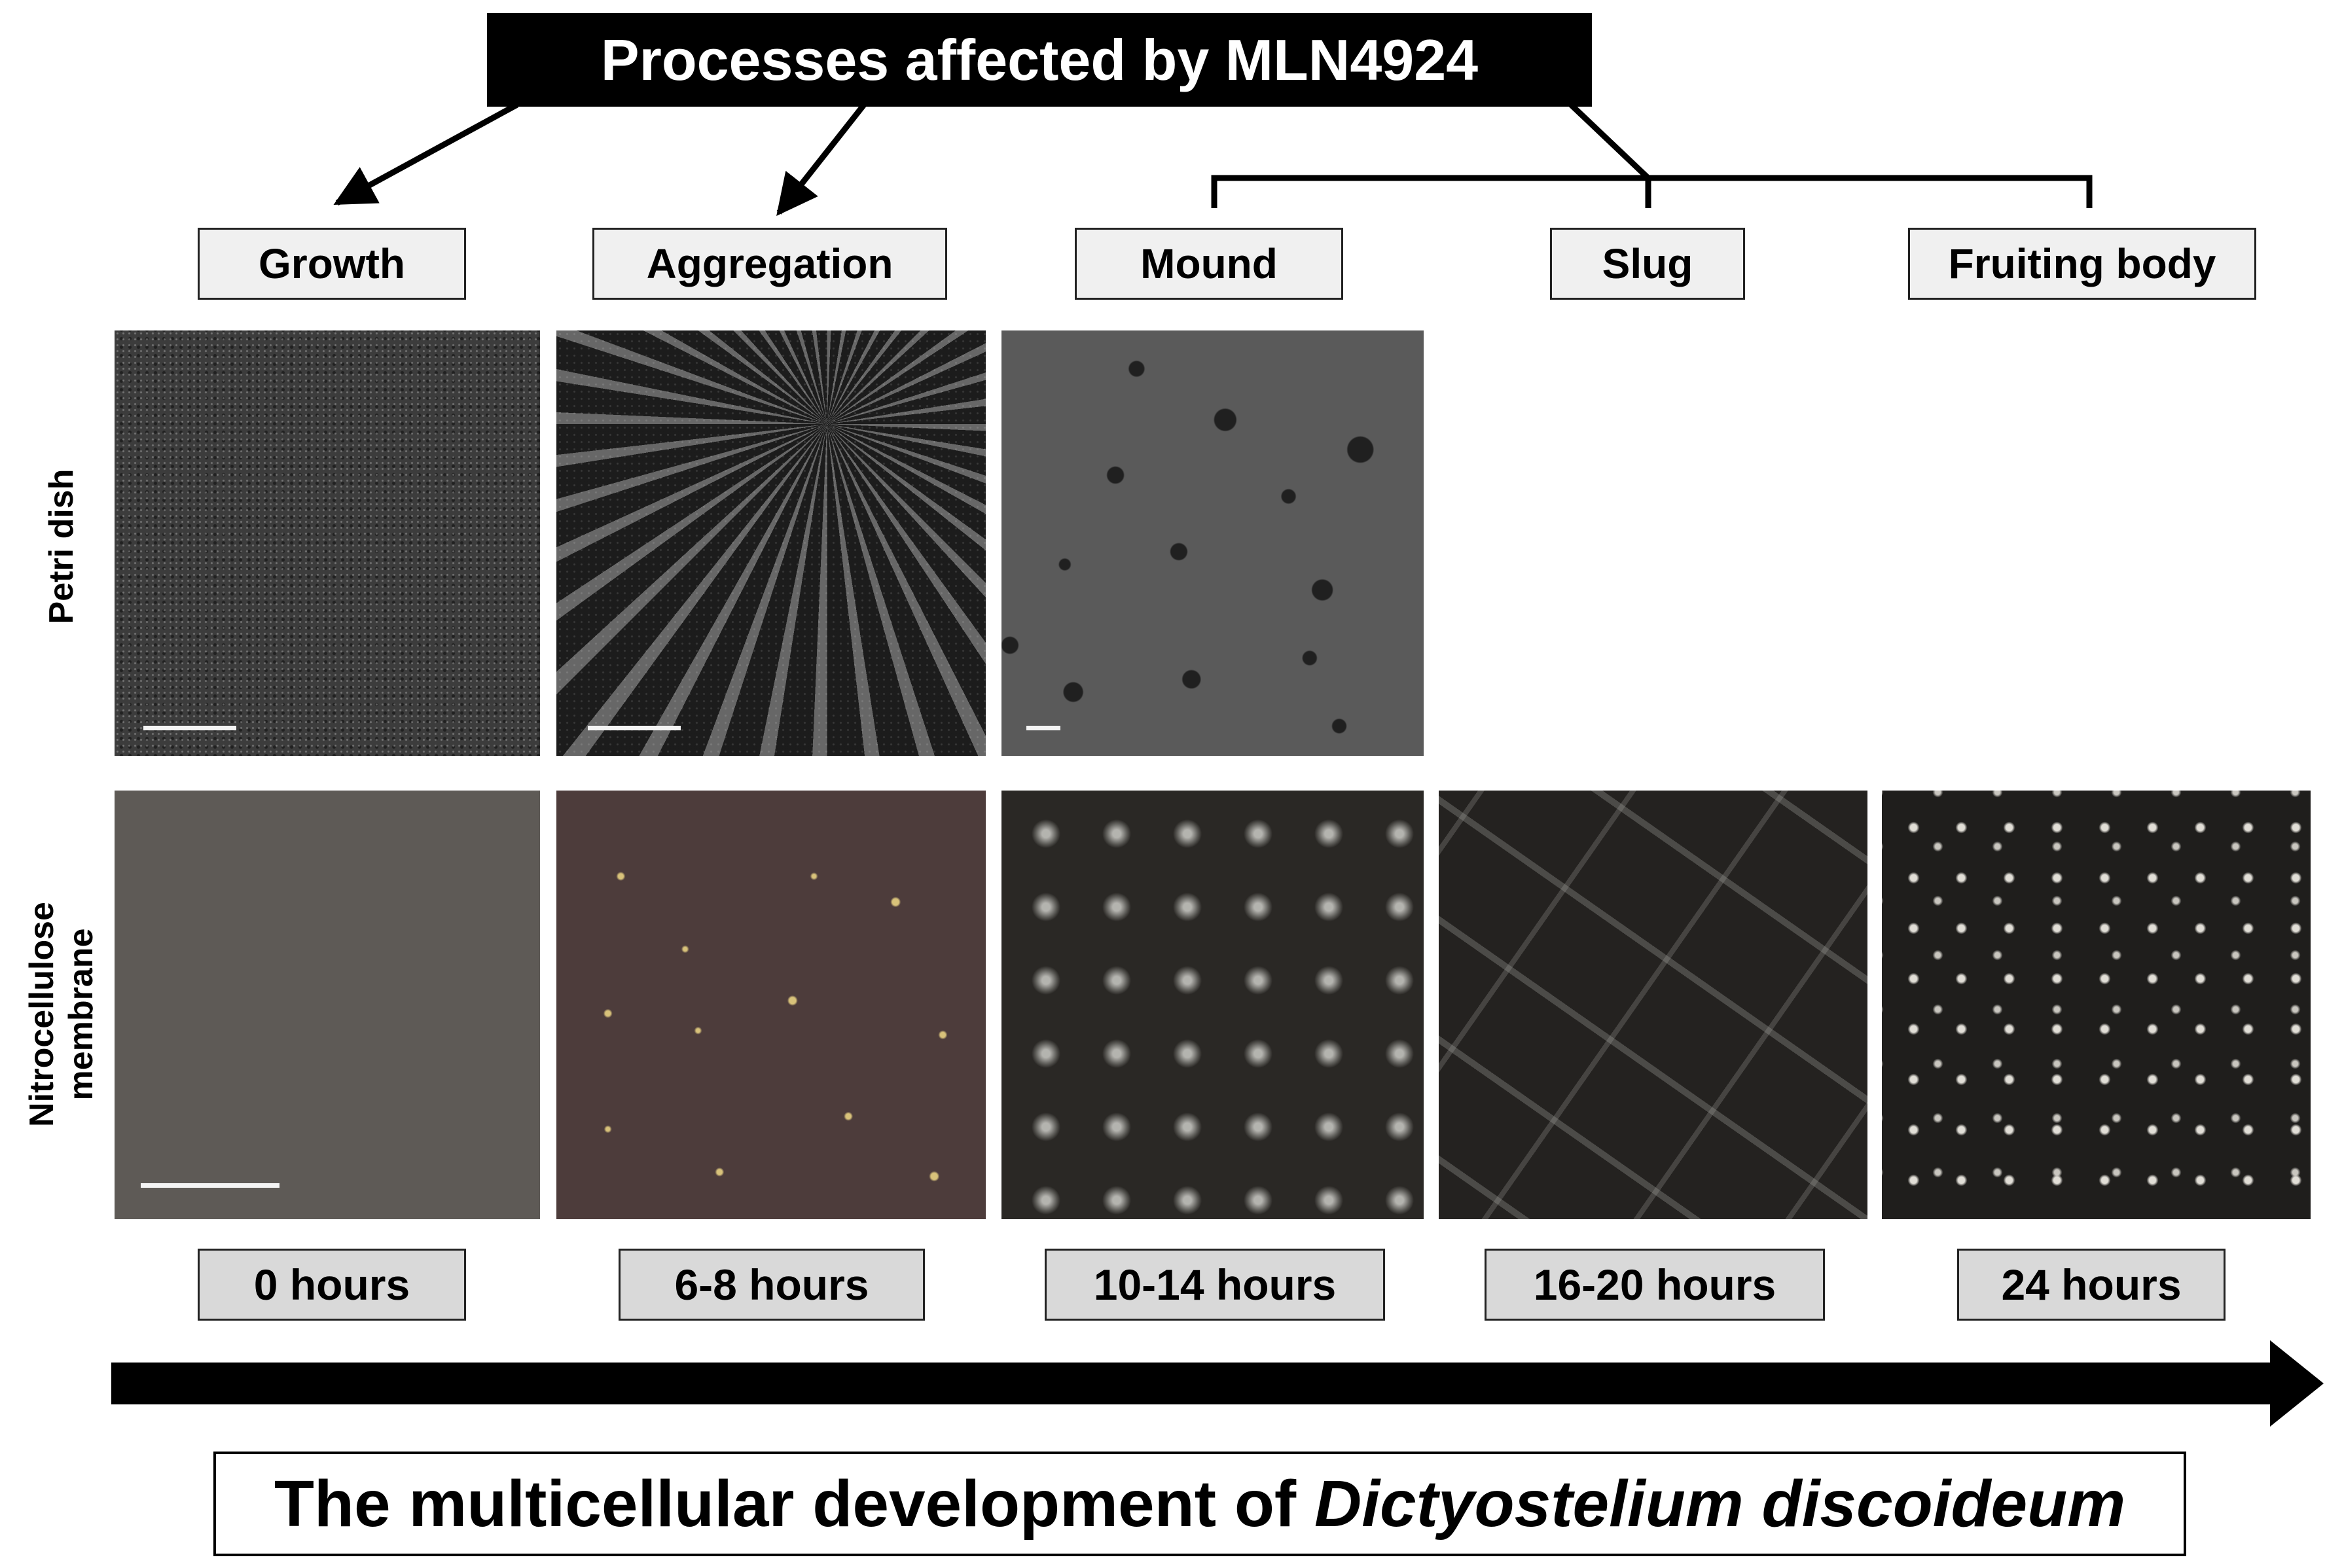 Image resolution: width=2325 pixels, height=1568 pixels. What do you see at coordinates (1215, 1285) in the screenshot?
I see `time-label-10-14-hours: 10-14 hours` at bounding box center [1215, 1285].